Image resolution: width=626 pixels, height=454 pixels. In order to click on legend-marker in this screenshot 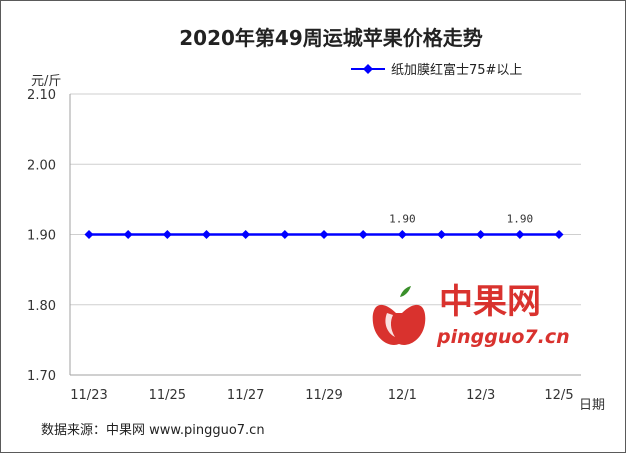, I will do `click(368, 69)`.